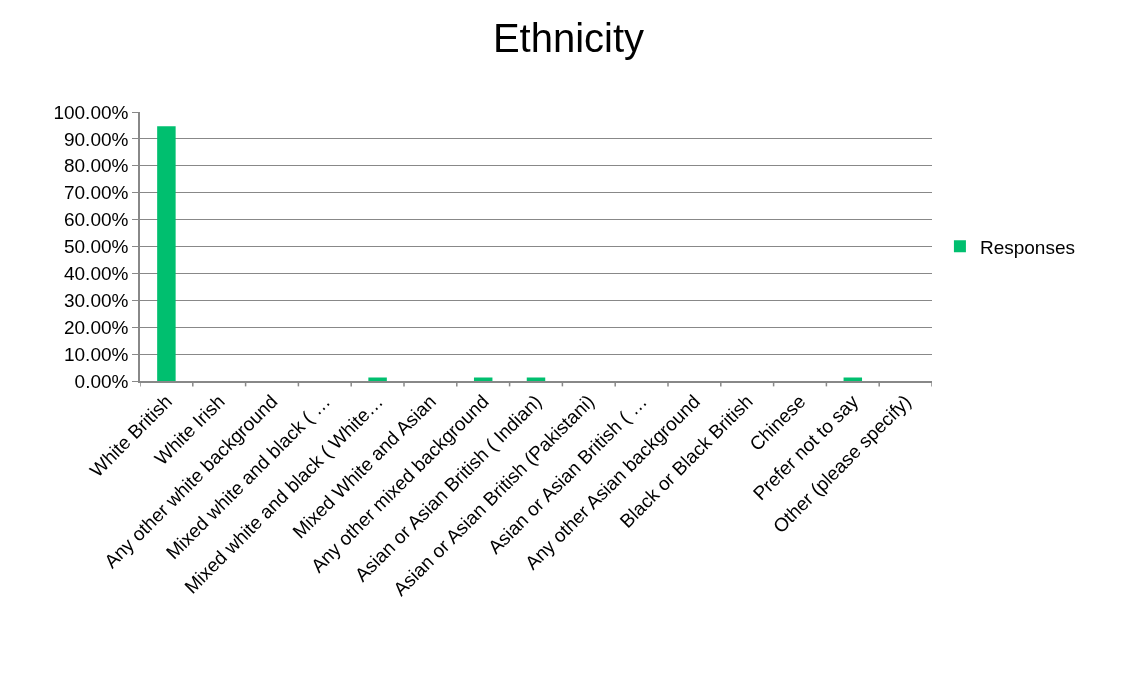 This screenshot has height=684, width=1137. Describe the element at coordinates (96, 354) in the screenshot. I see `y-tick-label: 10.00%` at that location.